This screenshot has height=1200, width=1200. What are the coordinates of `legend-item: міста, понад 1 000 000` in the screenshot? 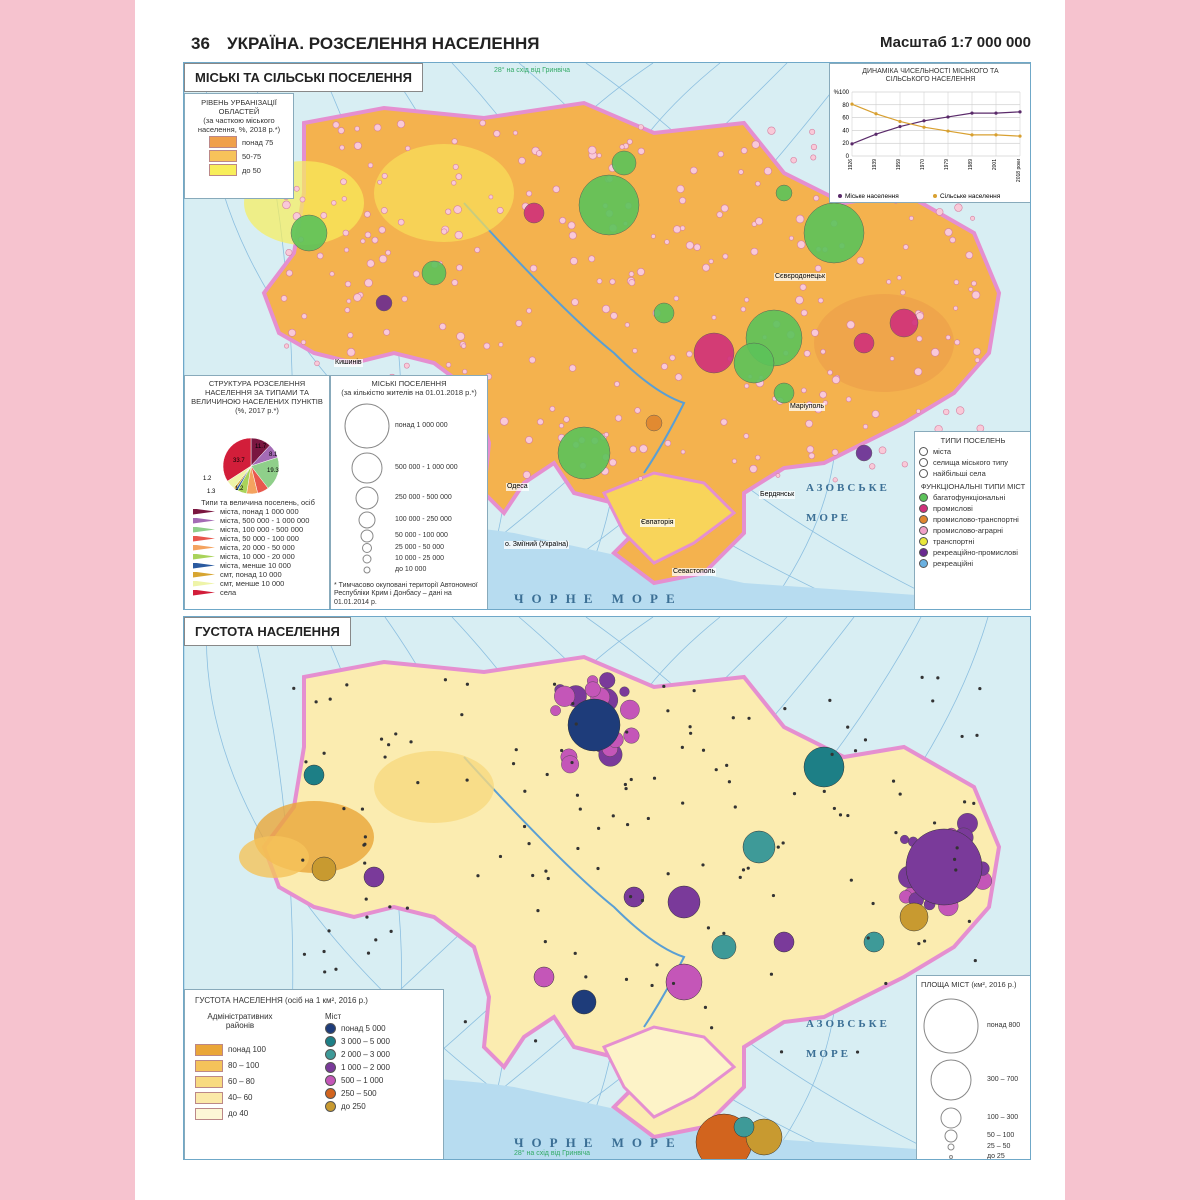 It's located at (260, 511).